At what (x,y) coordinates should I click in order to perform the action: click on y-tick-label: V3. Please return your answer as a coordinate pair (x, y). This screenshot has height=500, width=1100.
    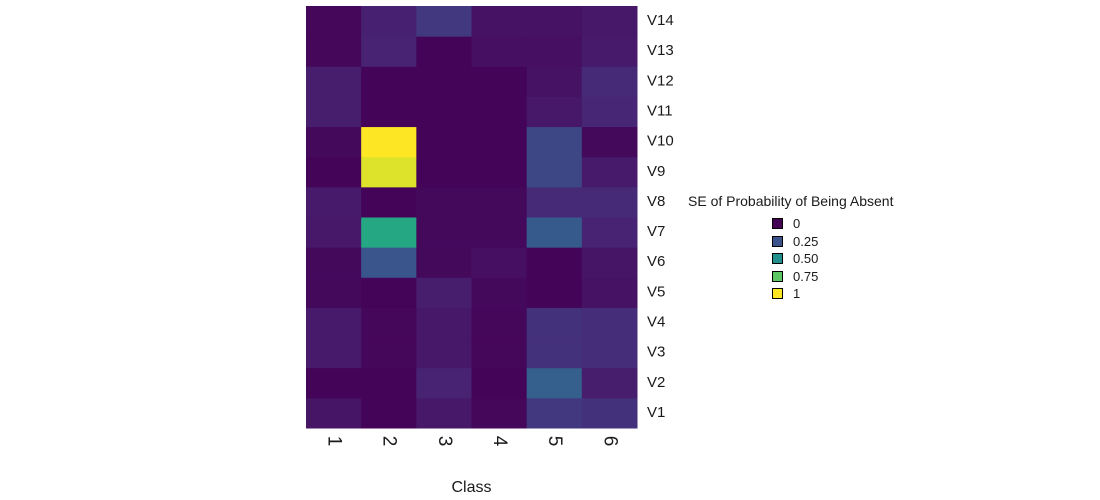
    Looking at the image, I should click on (656, 352).